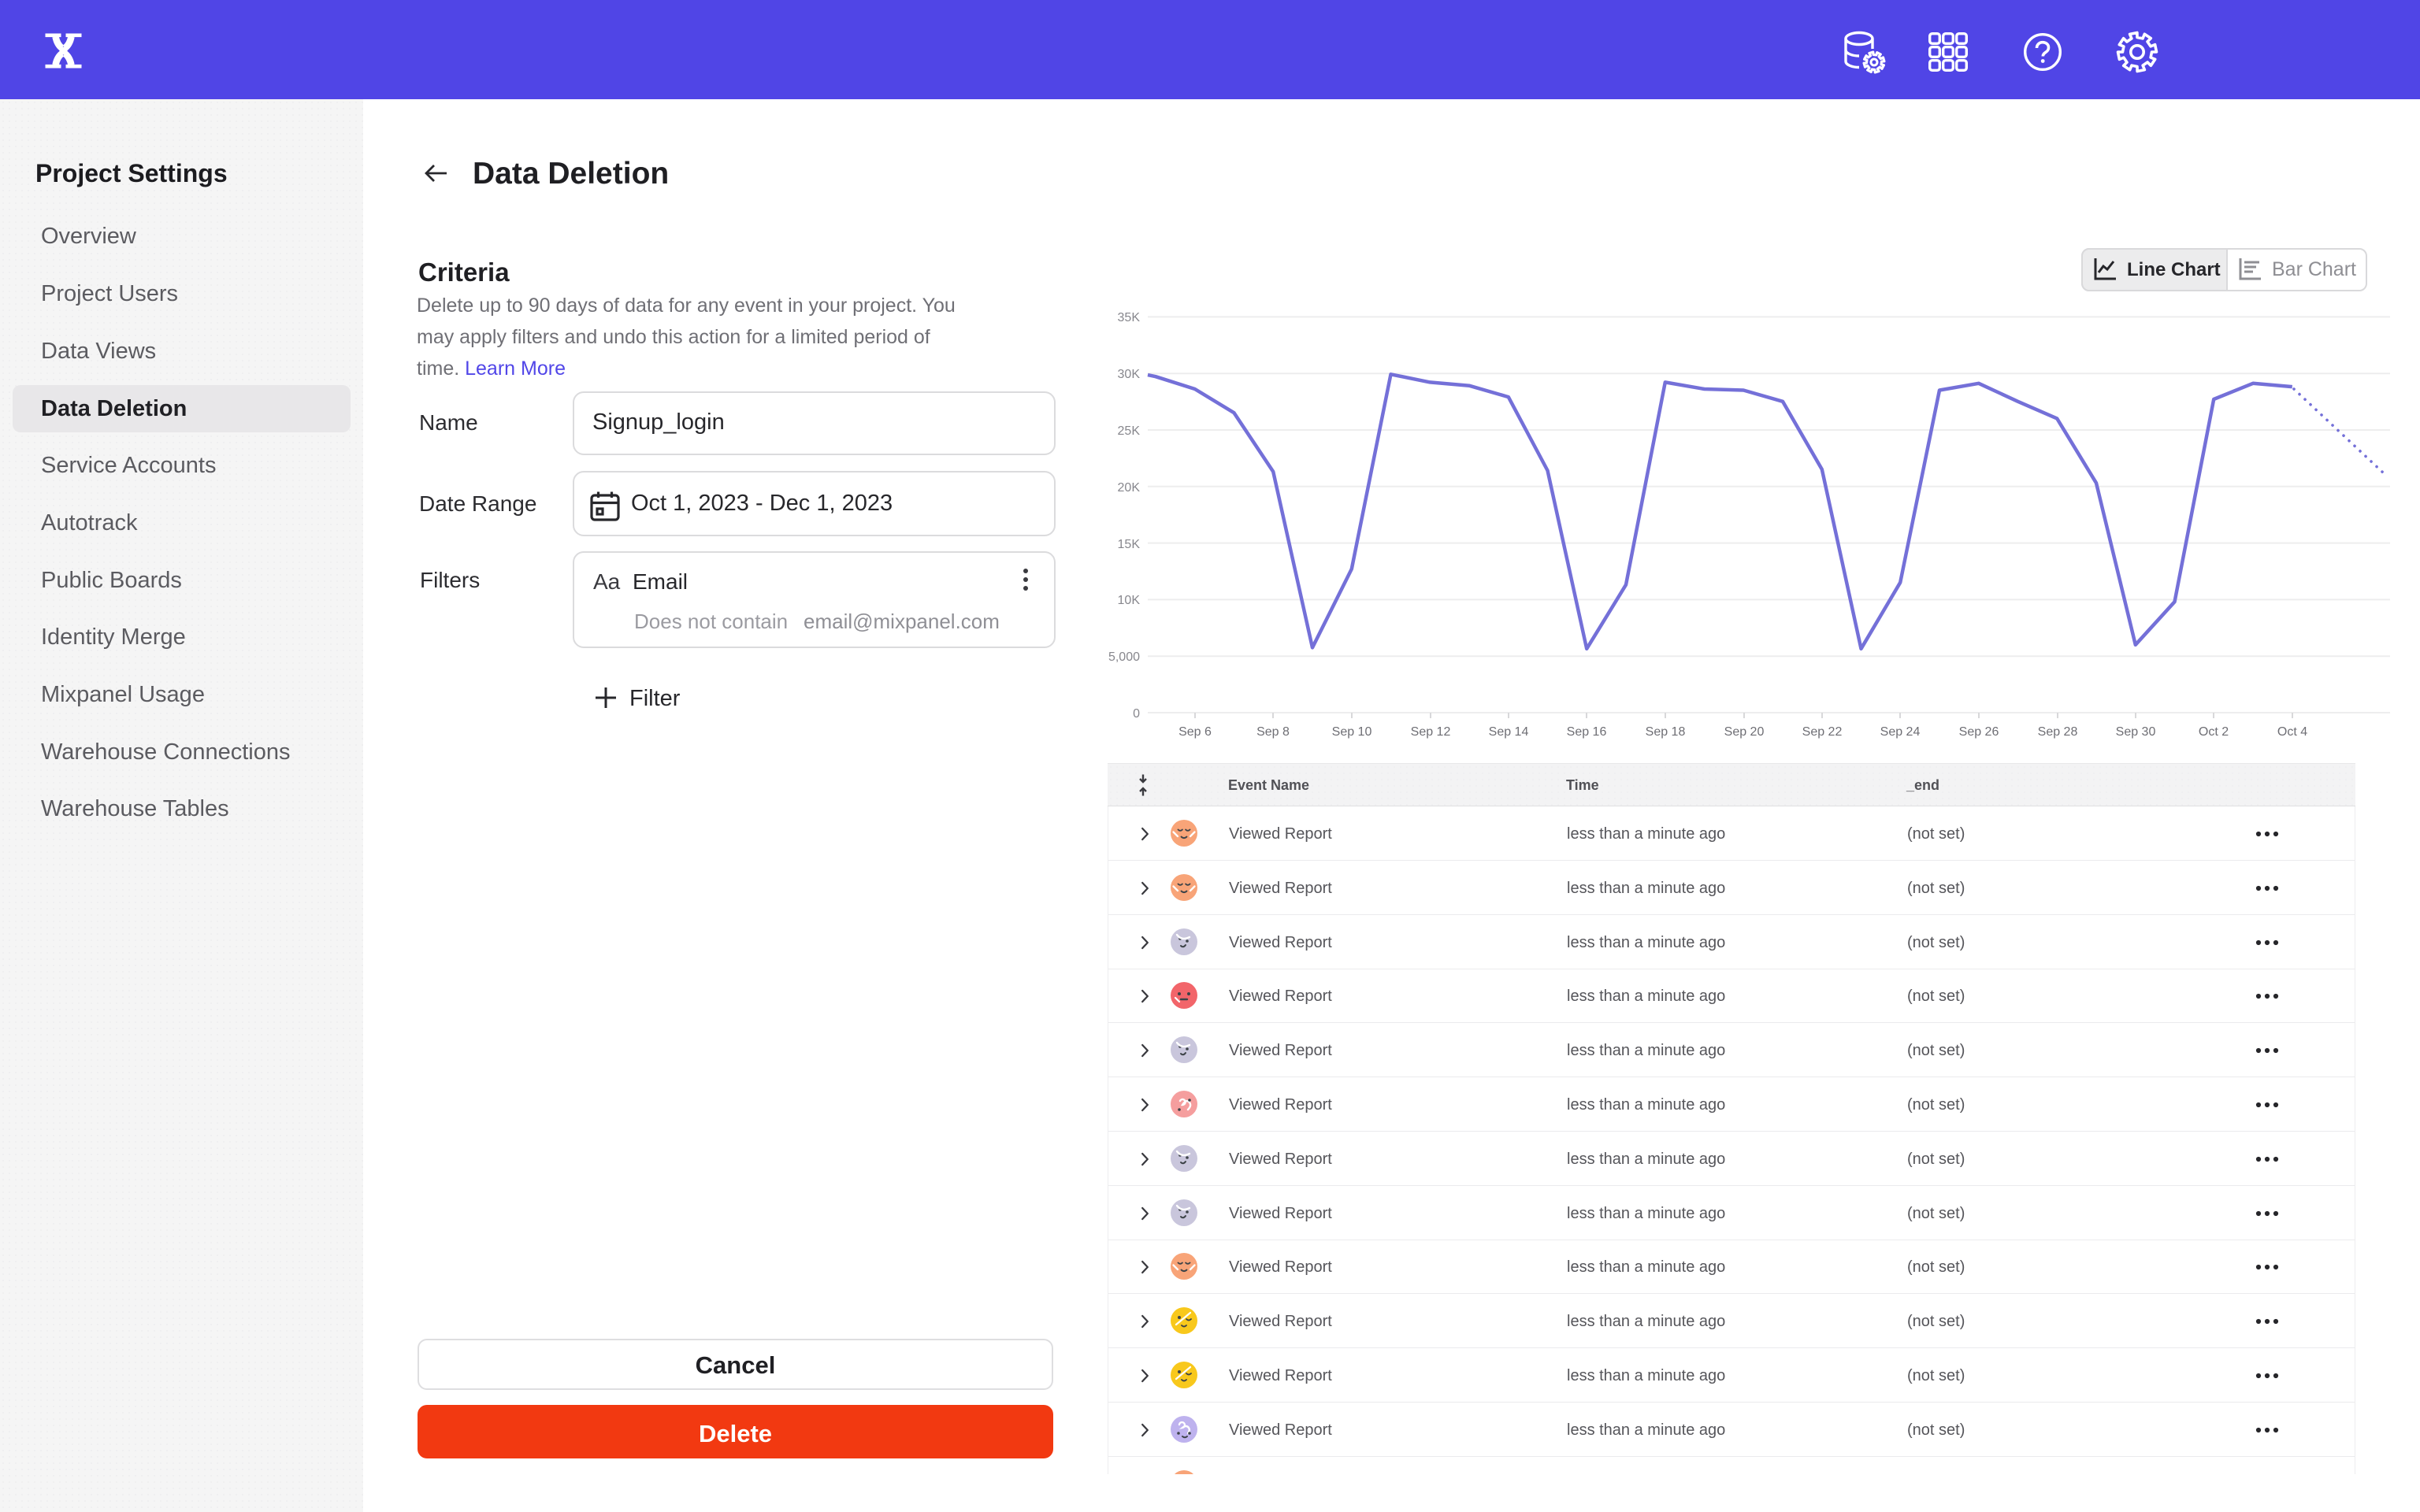 Image resolution: width=2420 pixels, height=1512 pixels. What do you see at coordinates (1352, 732) in the screenshot?
I see `svg-text: Sep 10` at bounding box center [1352, 732].